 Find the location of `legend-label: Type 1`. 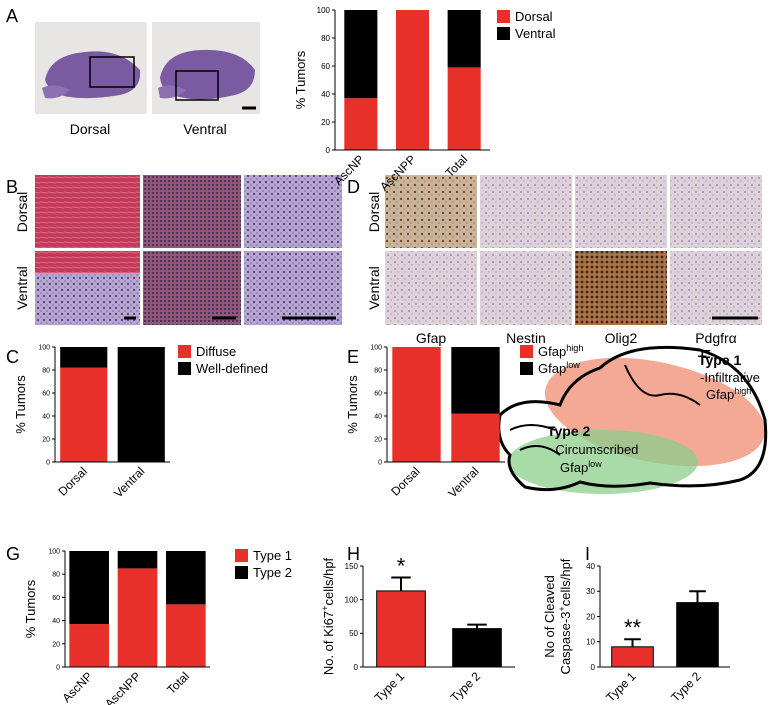

legend-label: Type 1 is located at coordinates (272, 555).